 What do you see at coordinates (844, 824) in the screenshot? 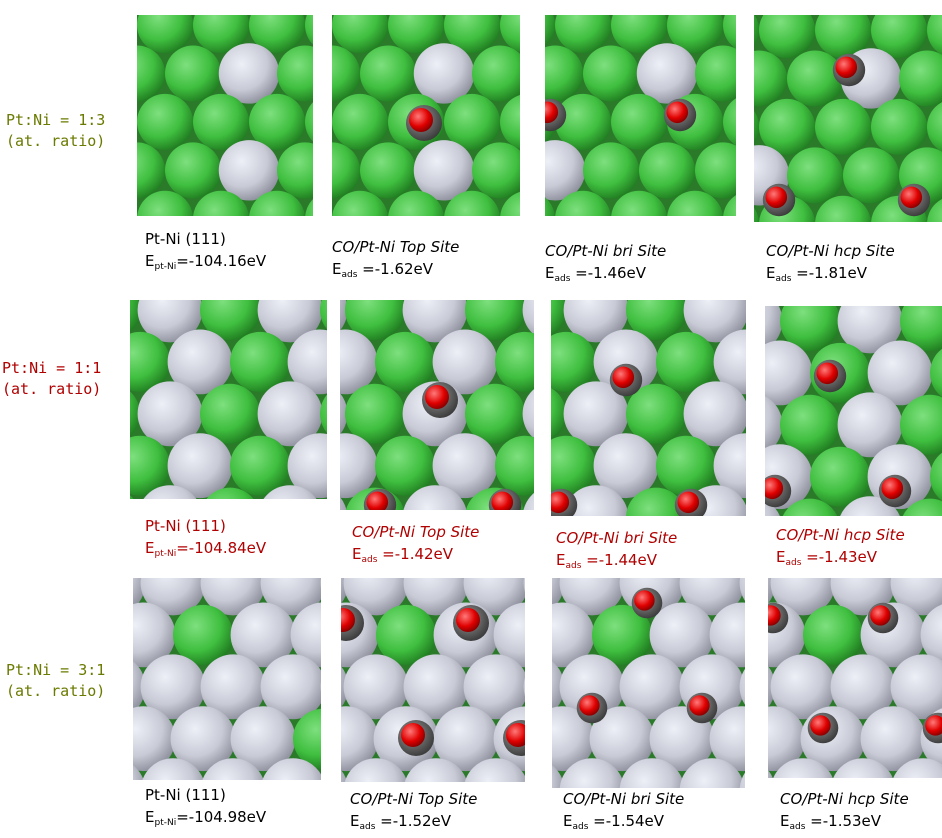
I see `caption-energy: Eads =-1.53eV` at bounding box center [844, 824].